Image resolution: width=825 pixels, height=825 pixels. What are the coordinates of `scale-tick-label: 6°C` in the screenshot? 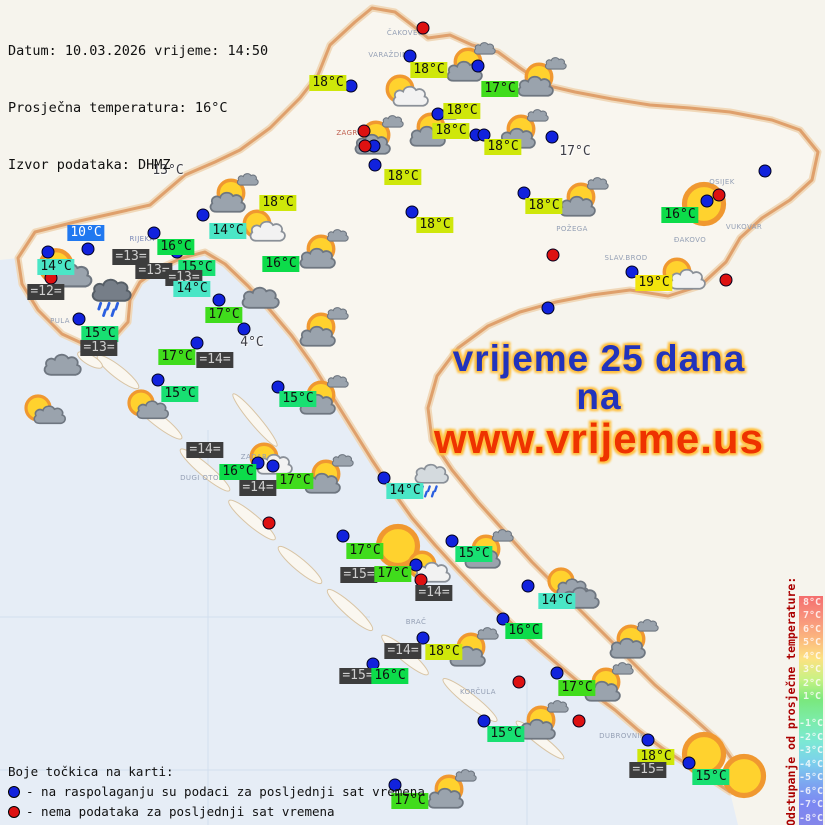 It's located at (811, 629).